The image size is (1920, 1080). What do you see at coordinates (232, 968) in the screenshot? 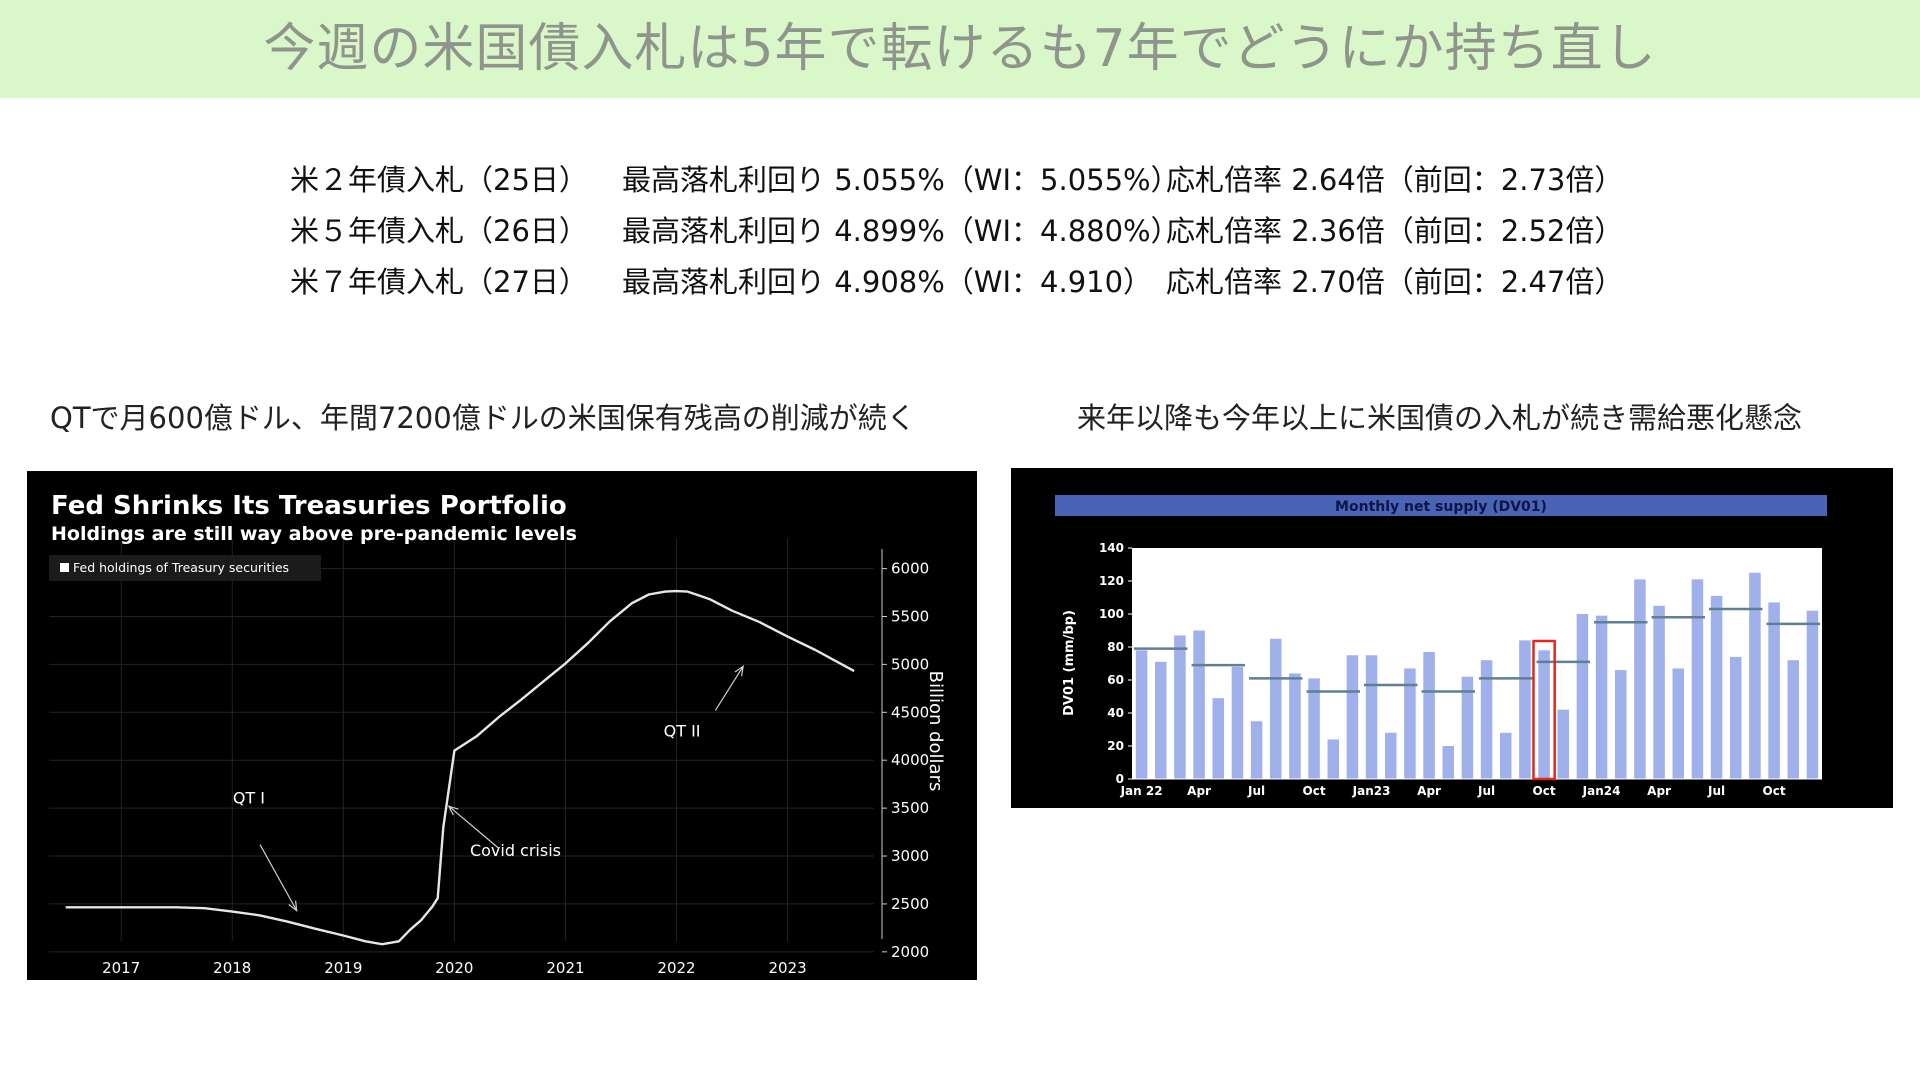
I see `x-tick-label: 2018` at bounding box center [232, 968].